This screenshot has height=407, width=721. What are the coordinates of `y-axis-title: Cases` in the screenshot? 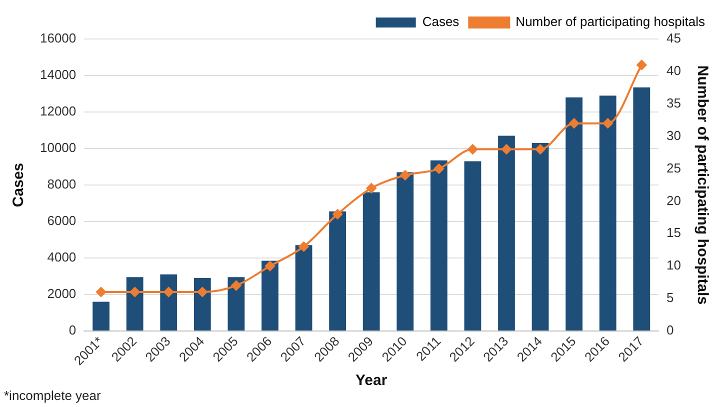 It's located at (19, 185).